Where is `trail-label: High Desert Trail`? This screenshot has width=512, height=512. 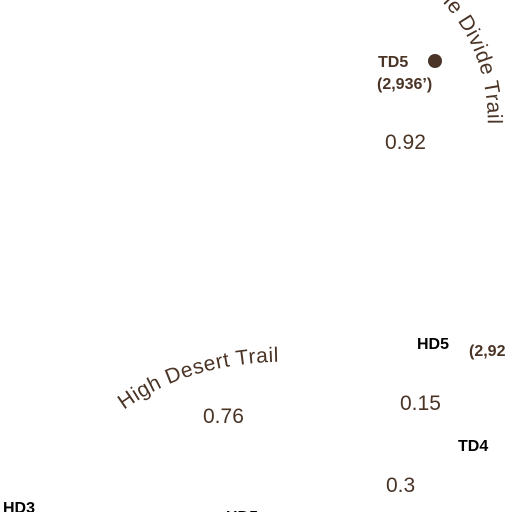 trail-label: High Desert Trail is located at coordinates (196, 379).